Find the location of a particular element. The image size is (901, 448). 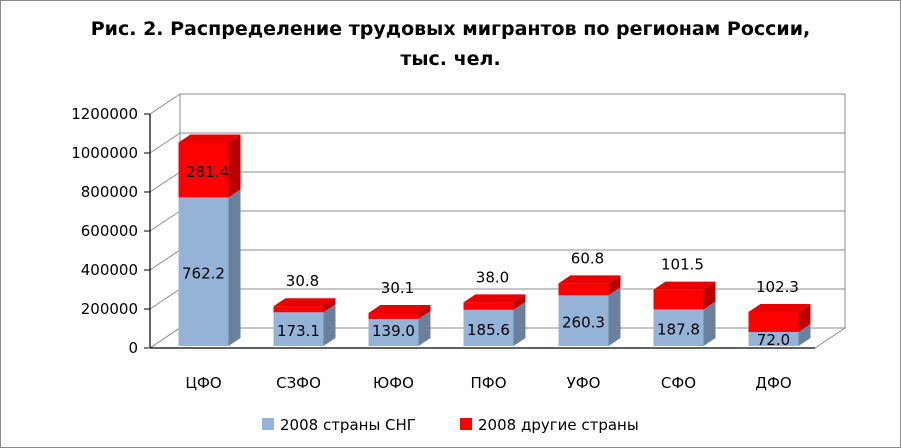

data-label: 38.0 is located at coordinates (492, 277).